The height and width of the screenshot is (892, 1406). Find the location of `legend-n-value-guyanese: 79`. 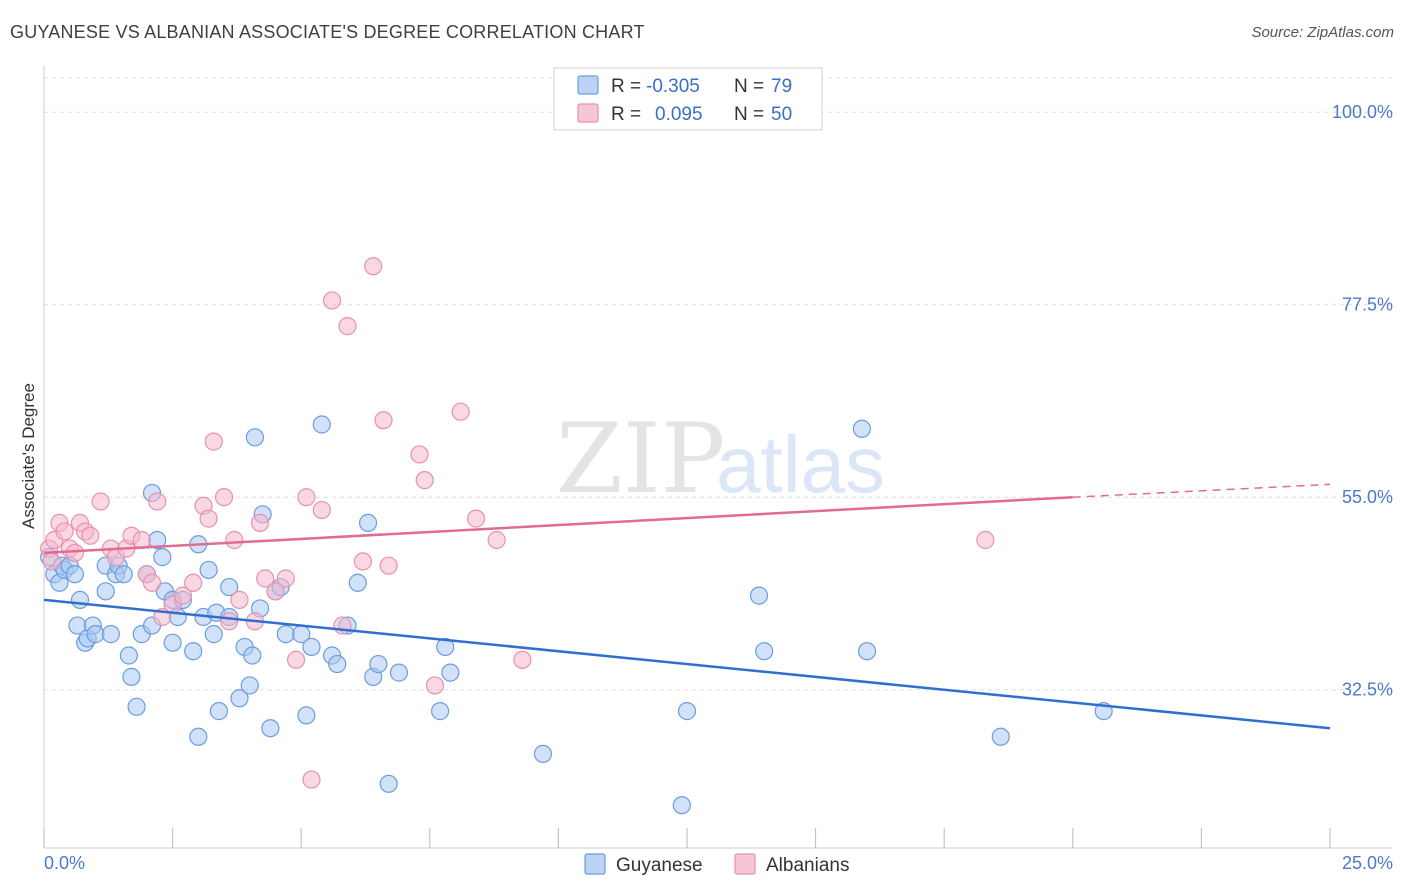

legend-n-value-guyanese: 79 is located at coordinates (781, 86).